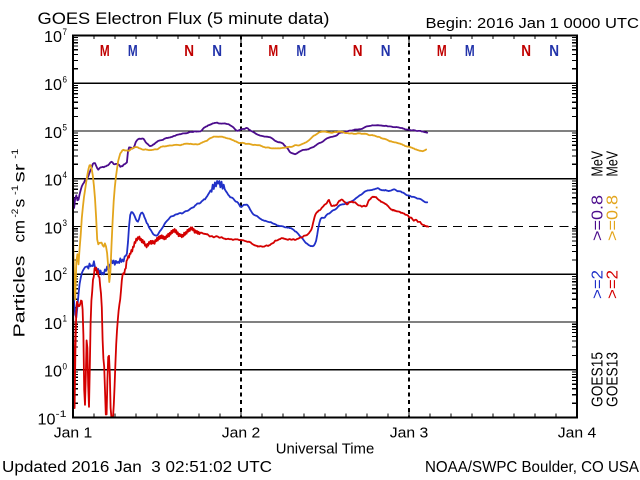  I want to click on svg-text: Jan 1, so click(73, 434).